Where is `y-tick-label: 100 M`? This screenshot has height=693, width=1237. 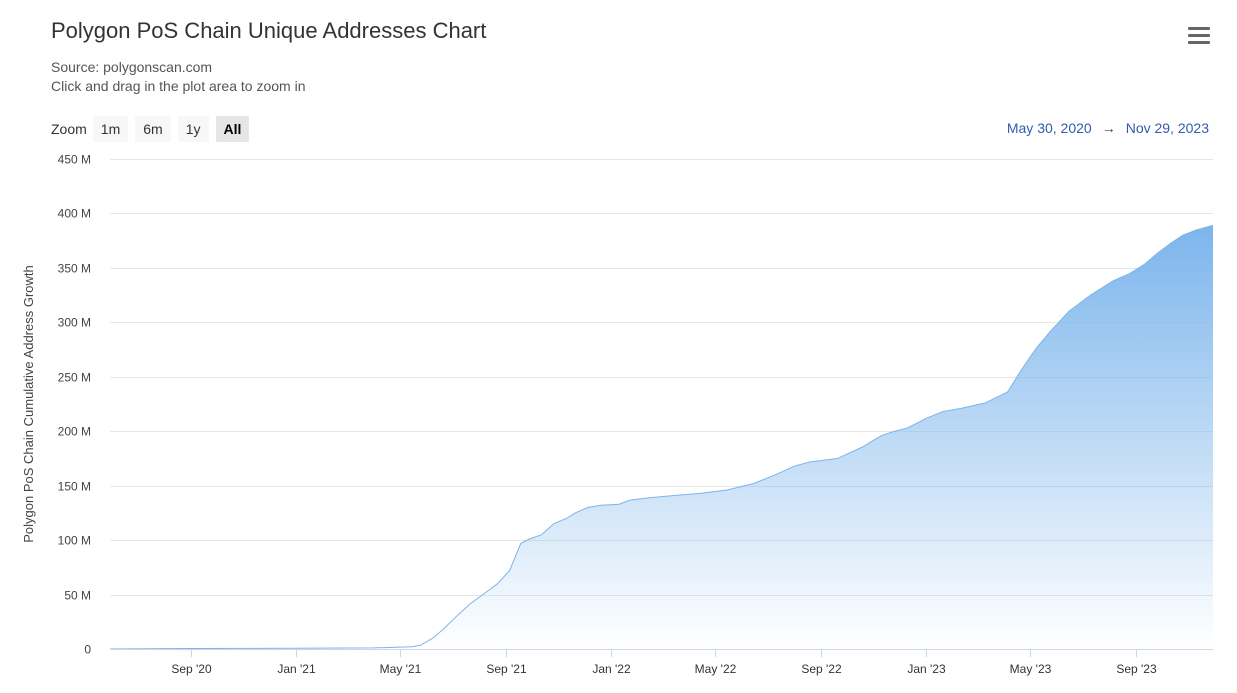 y-tick-label: 100 M is located at coordinates (74, 541).